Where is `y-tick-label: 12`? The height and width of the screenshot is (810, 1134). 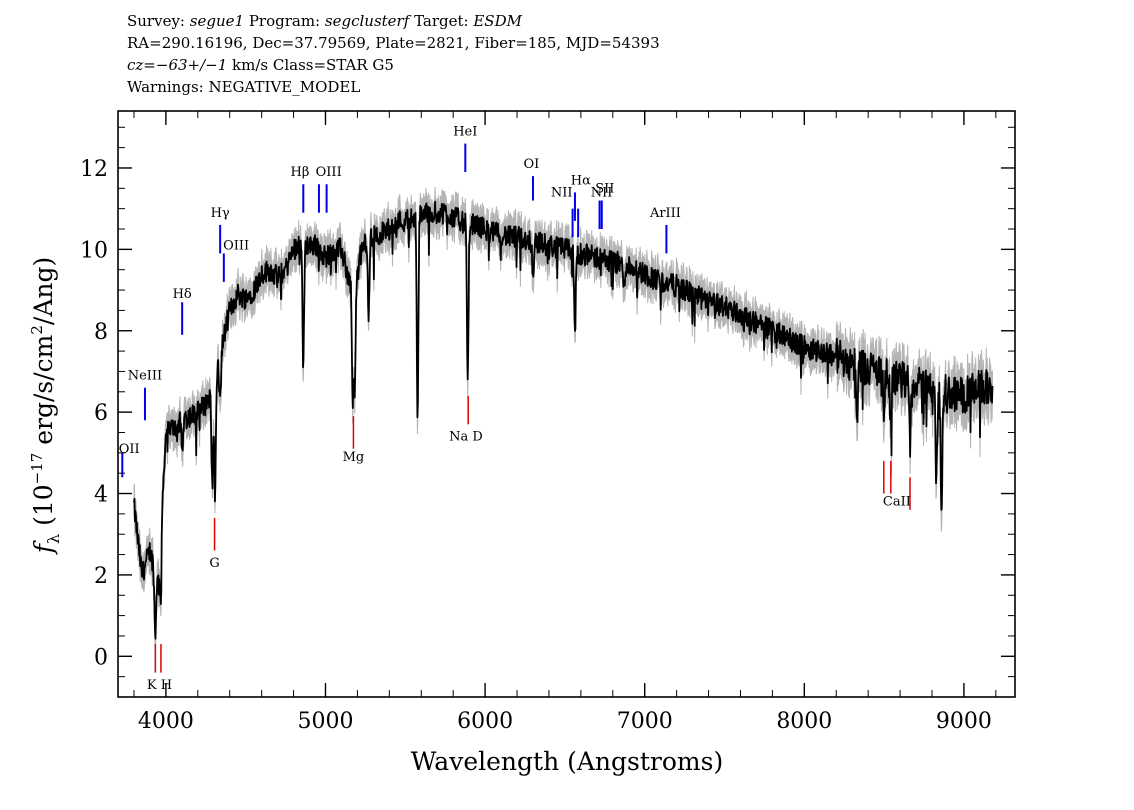
y-tick-label: 12 is located at coordinates (94, 169).